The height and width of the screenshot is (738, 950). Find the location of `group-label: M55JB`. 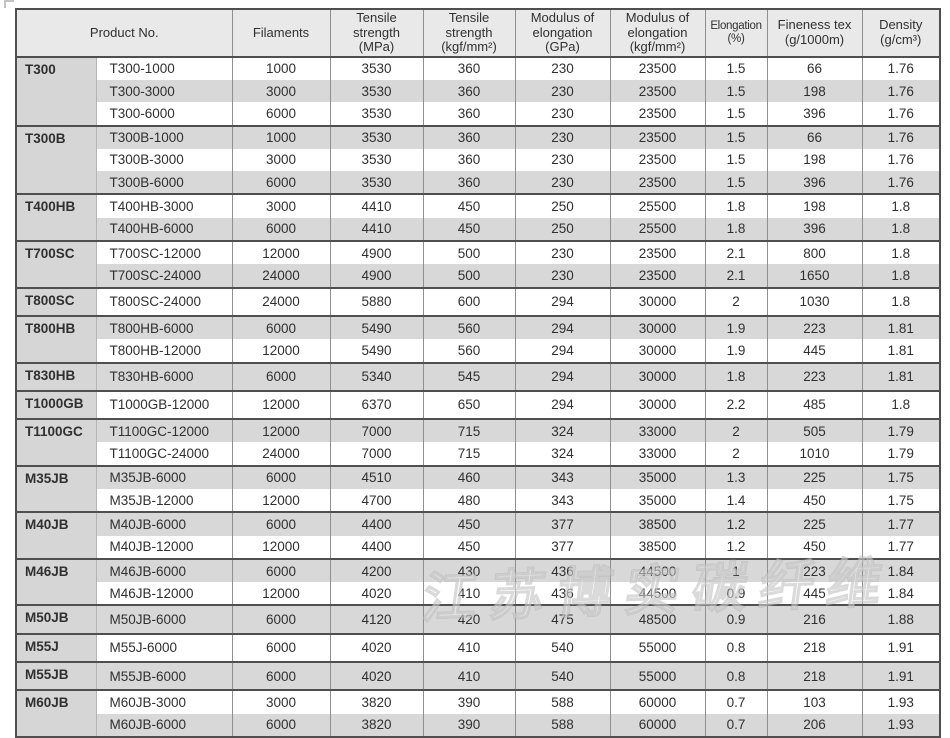

group-label: M55JB is located at coordinates (56, 676).